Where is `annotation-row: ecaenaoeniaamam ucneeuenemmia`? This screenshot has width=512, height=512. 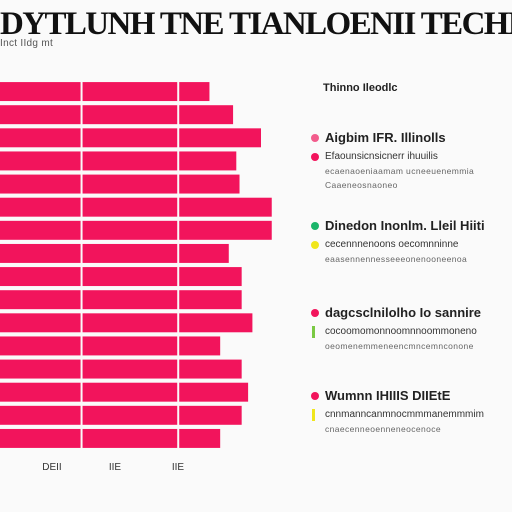
annotation-row: ecaenaoeniaamam ucneeuenemmia is located at coordinates (408, 171).